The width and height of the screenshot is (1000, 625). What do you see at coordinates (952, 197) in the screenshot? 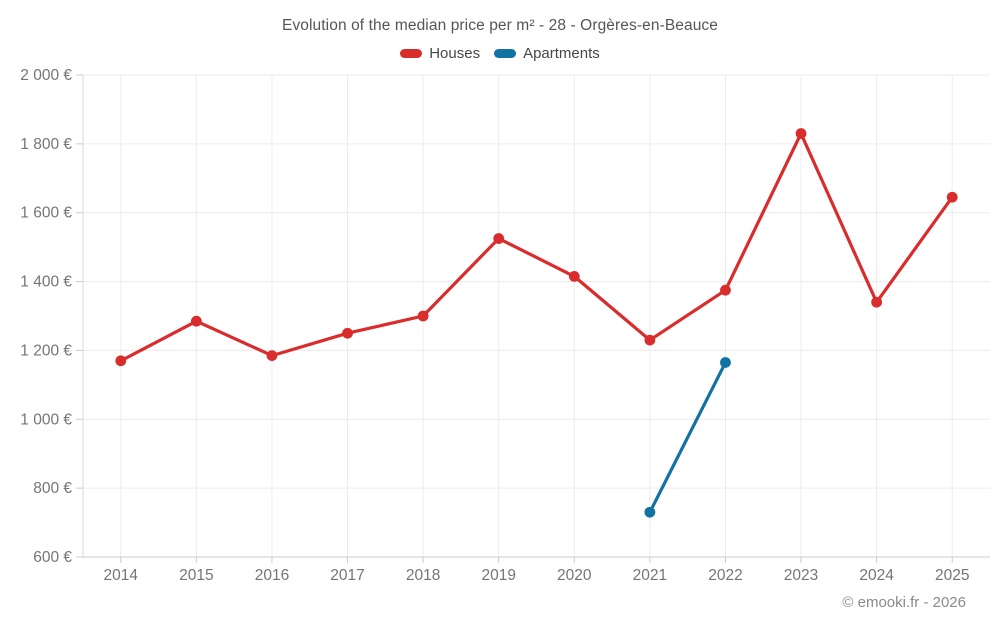
I see `data-point-houses-2025` at bounding box center [952, 197].